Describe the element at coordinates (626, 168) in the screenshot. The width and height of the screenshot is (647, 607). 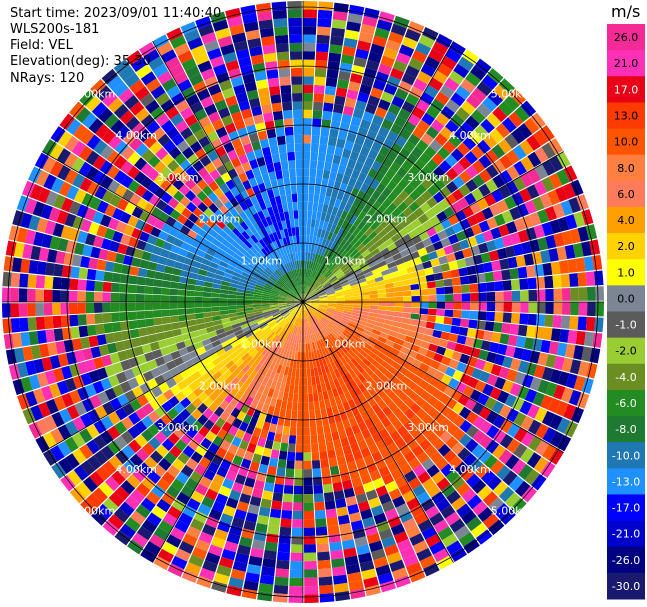
I see `colorbar-tick-label: 8.0` at that location.